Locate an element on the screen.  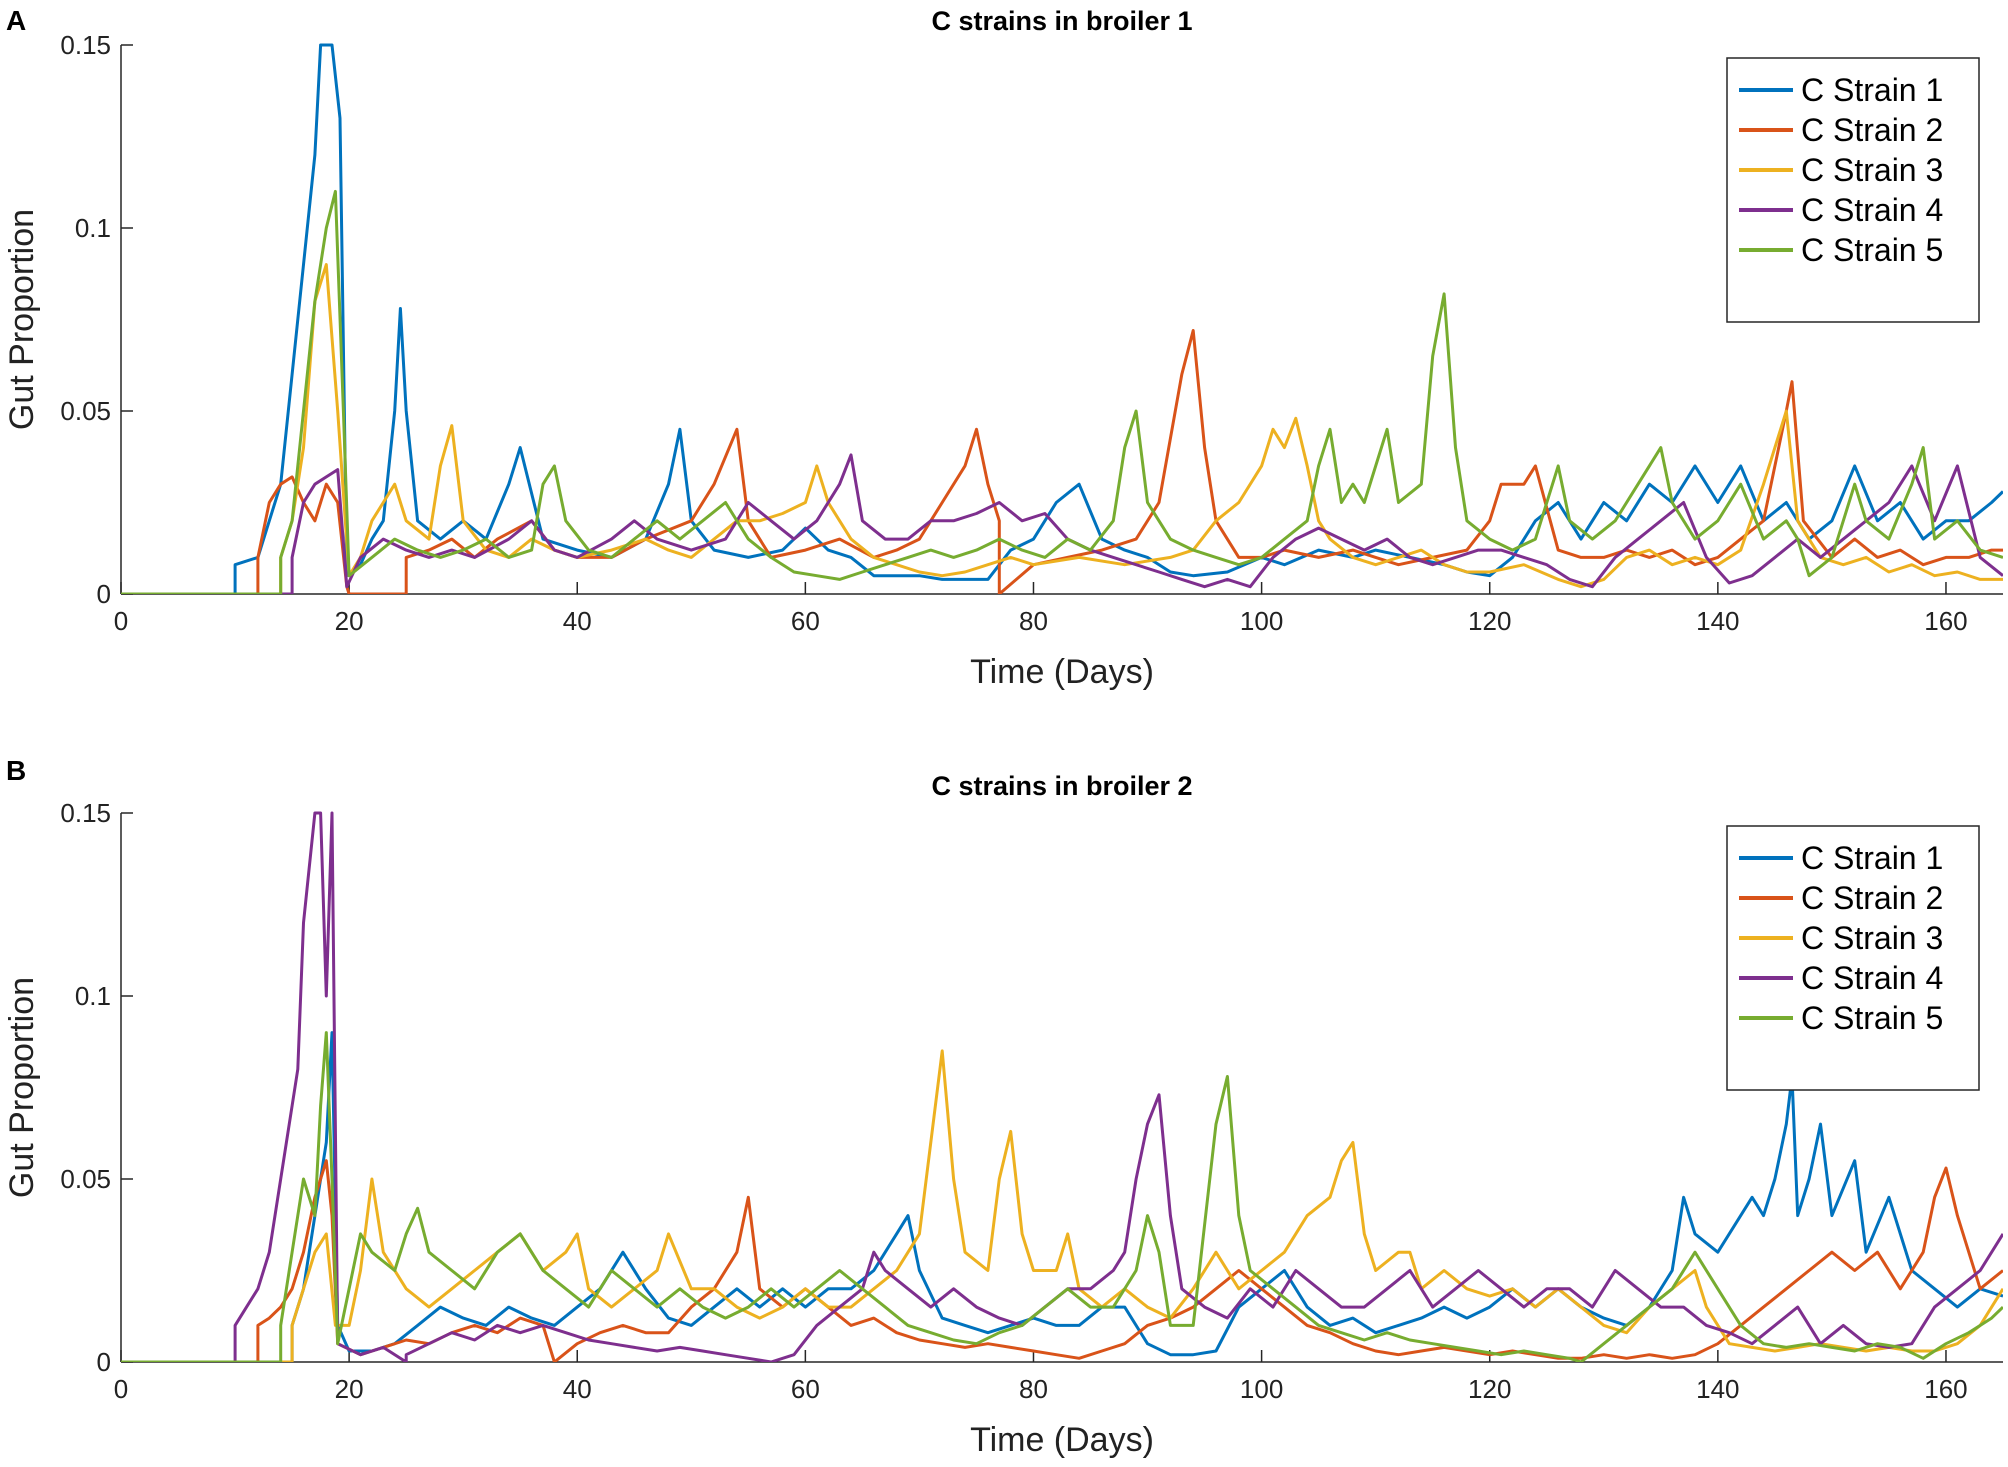
chart-title: C strains in broiler 1 is located at coordinates (1061, 21).